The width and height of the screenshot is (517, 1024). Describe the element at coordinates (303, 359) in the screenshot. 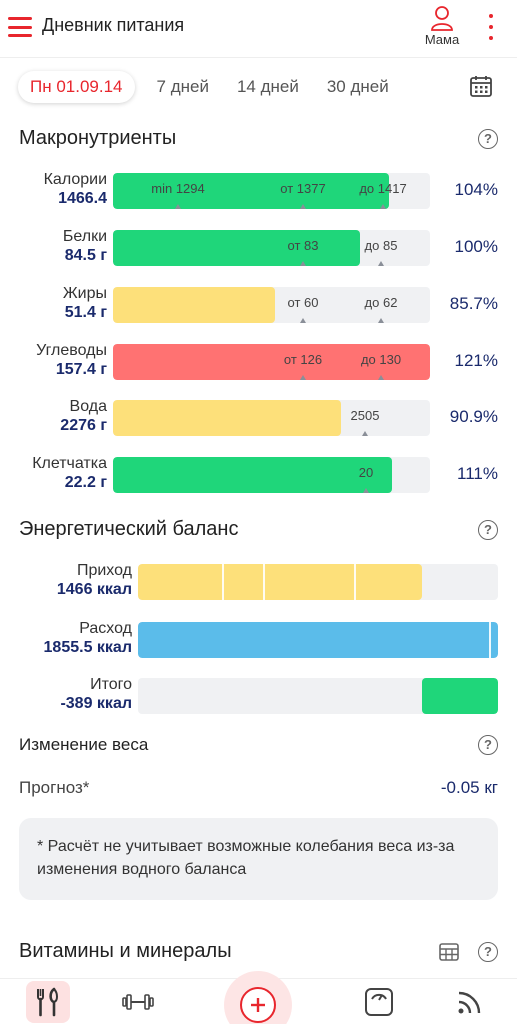

I see `macro-target-label: от 126` at that location.